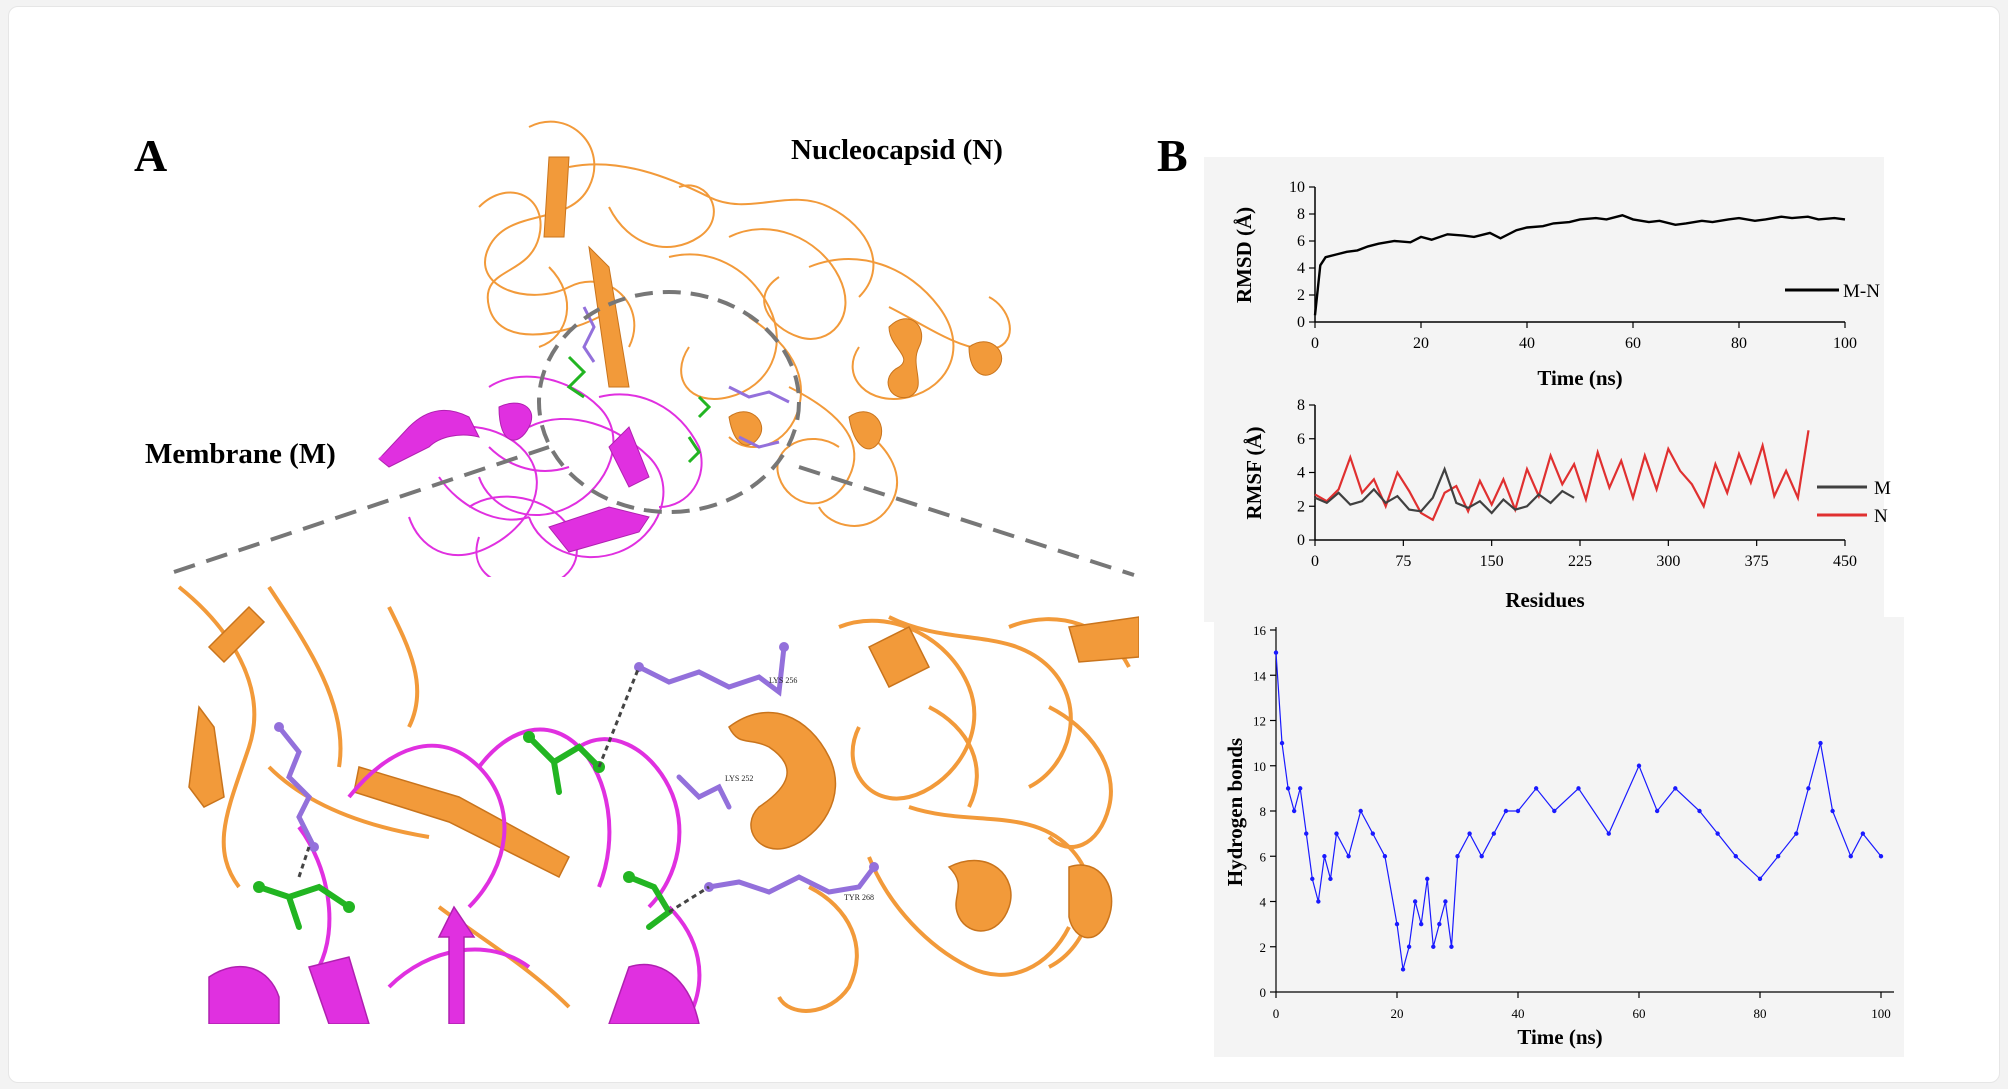 Image resolution: width=2008 pixels, height=1089 pixels. Describe the element at coordinates (783, 680) in the screenshot. I see `residue-label-1: LYS 256` at that location.